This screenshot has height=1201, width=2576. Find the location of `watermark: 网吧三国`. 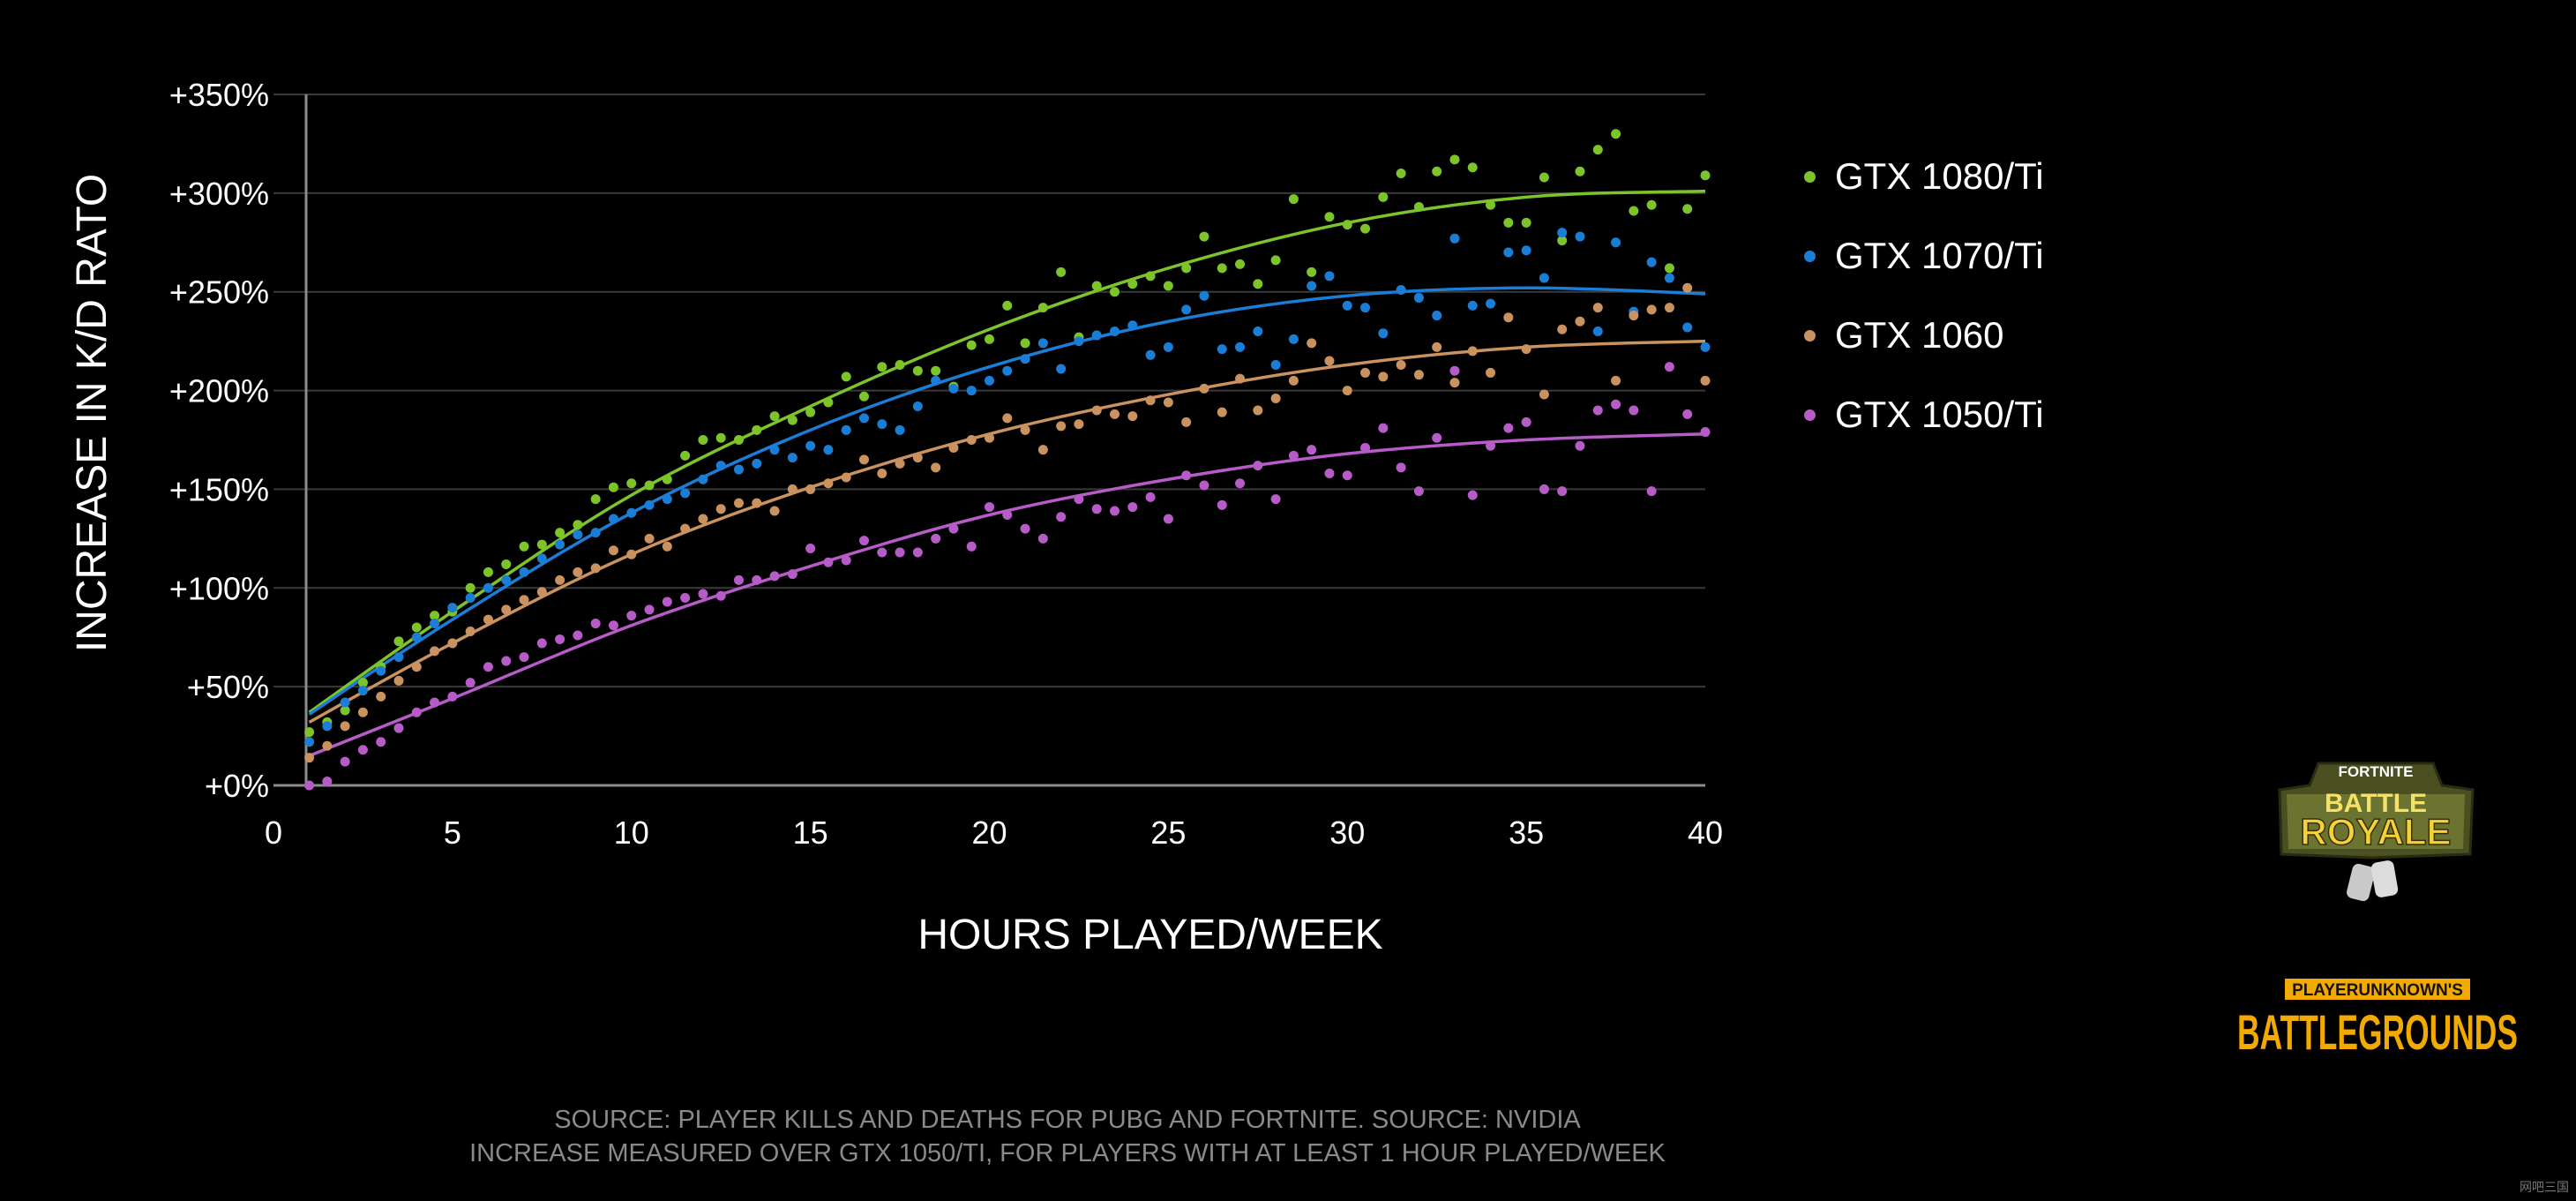

watermark: 网吧三国 is located at coordinates (2545, 1187).